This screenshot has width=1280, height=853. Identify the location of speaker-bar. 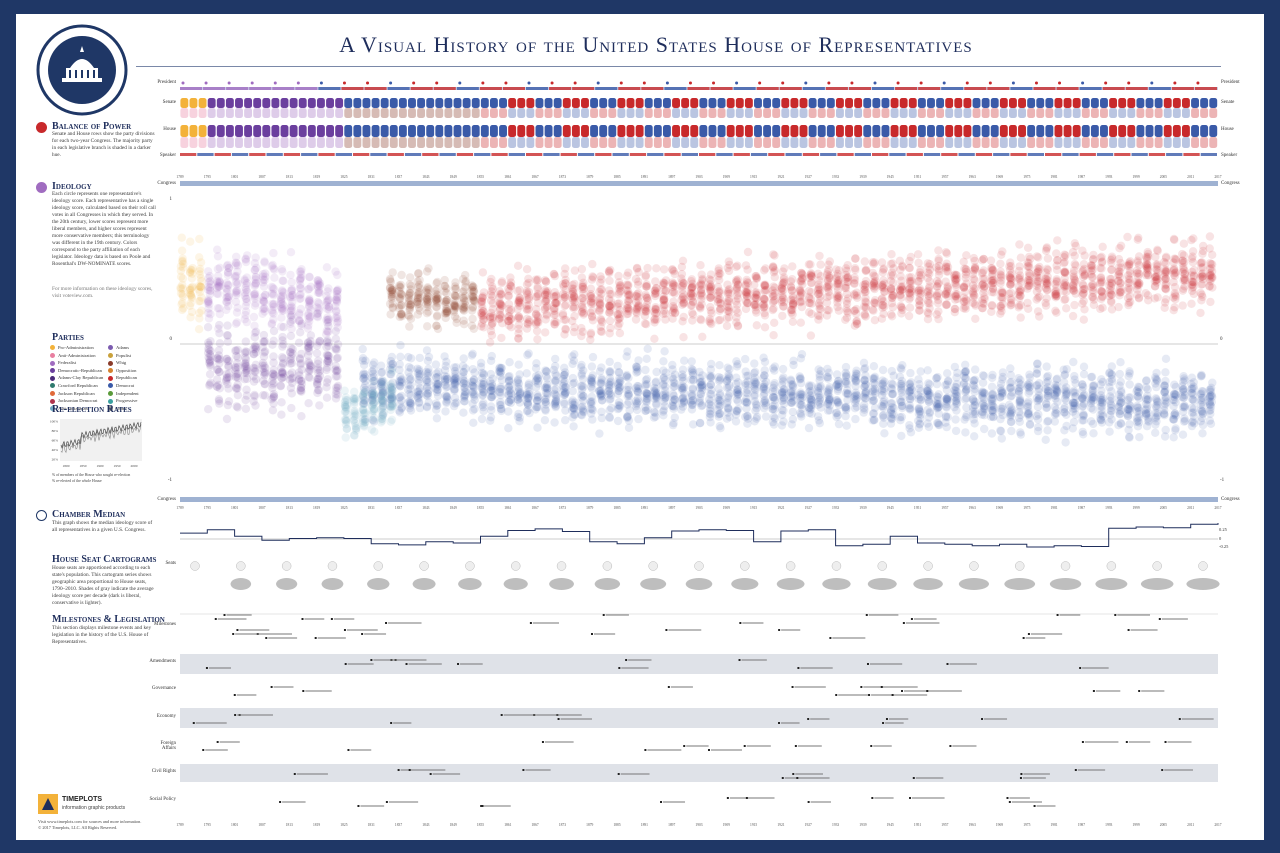
(949, 154).